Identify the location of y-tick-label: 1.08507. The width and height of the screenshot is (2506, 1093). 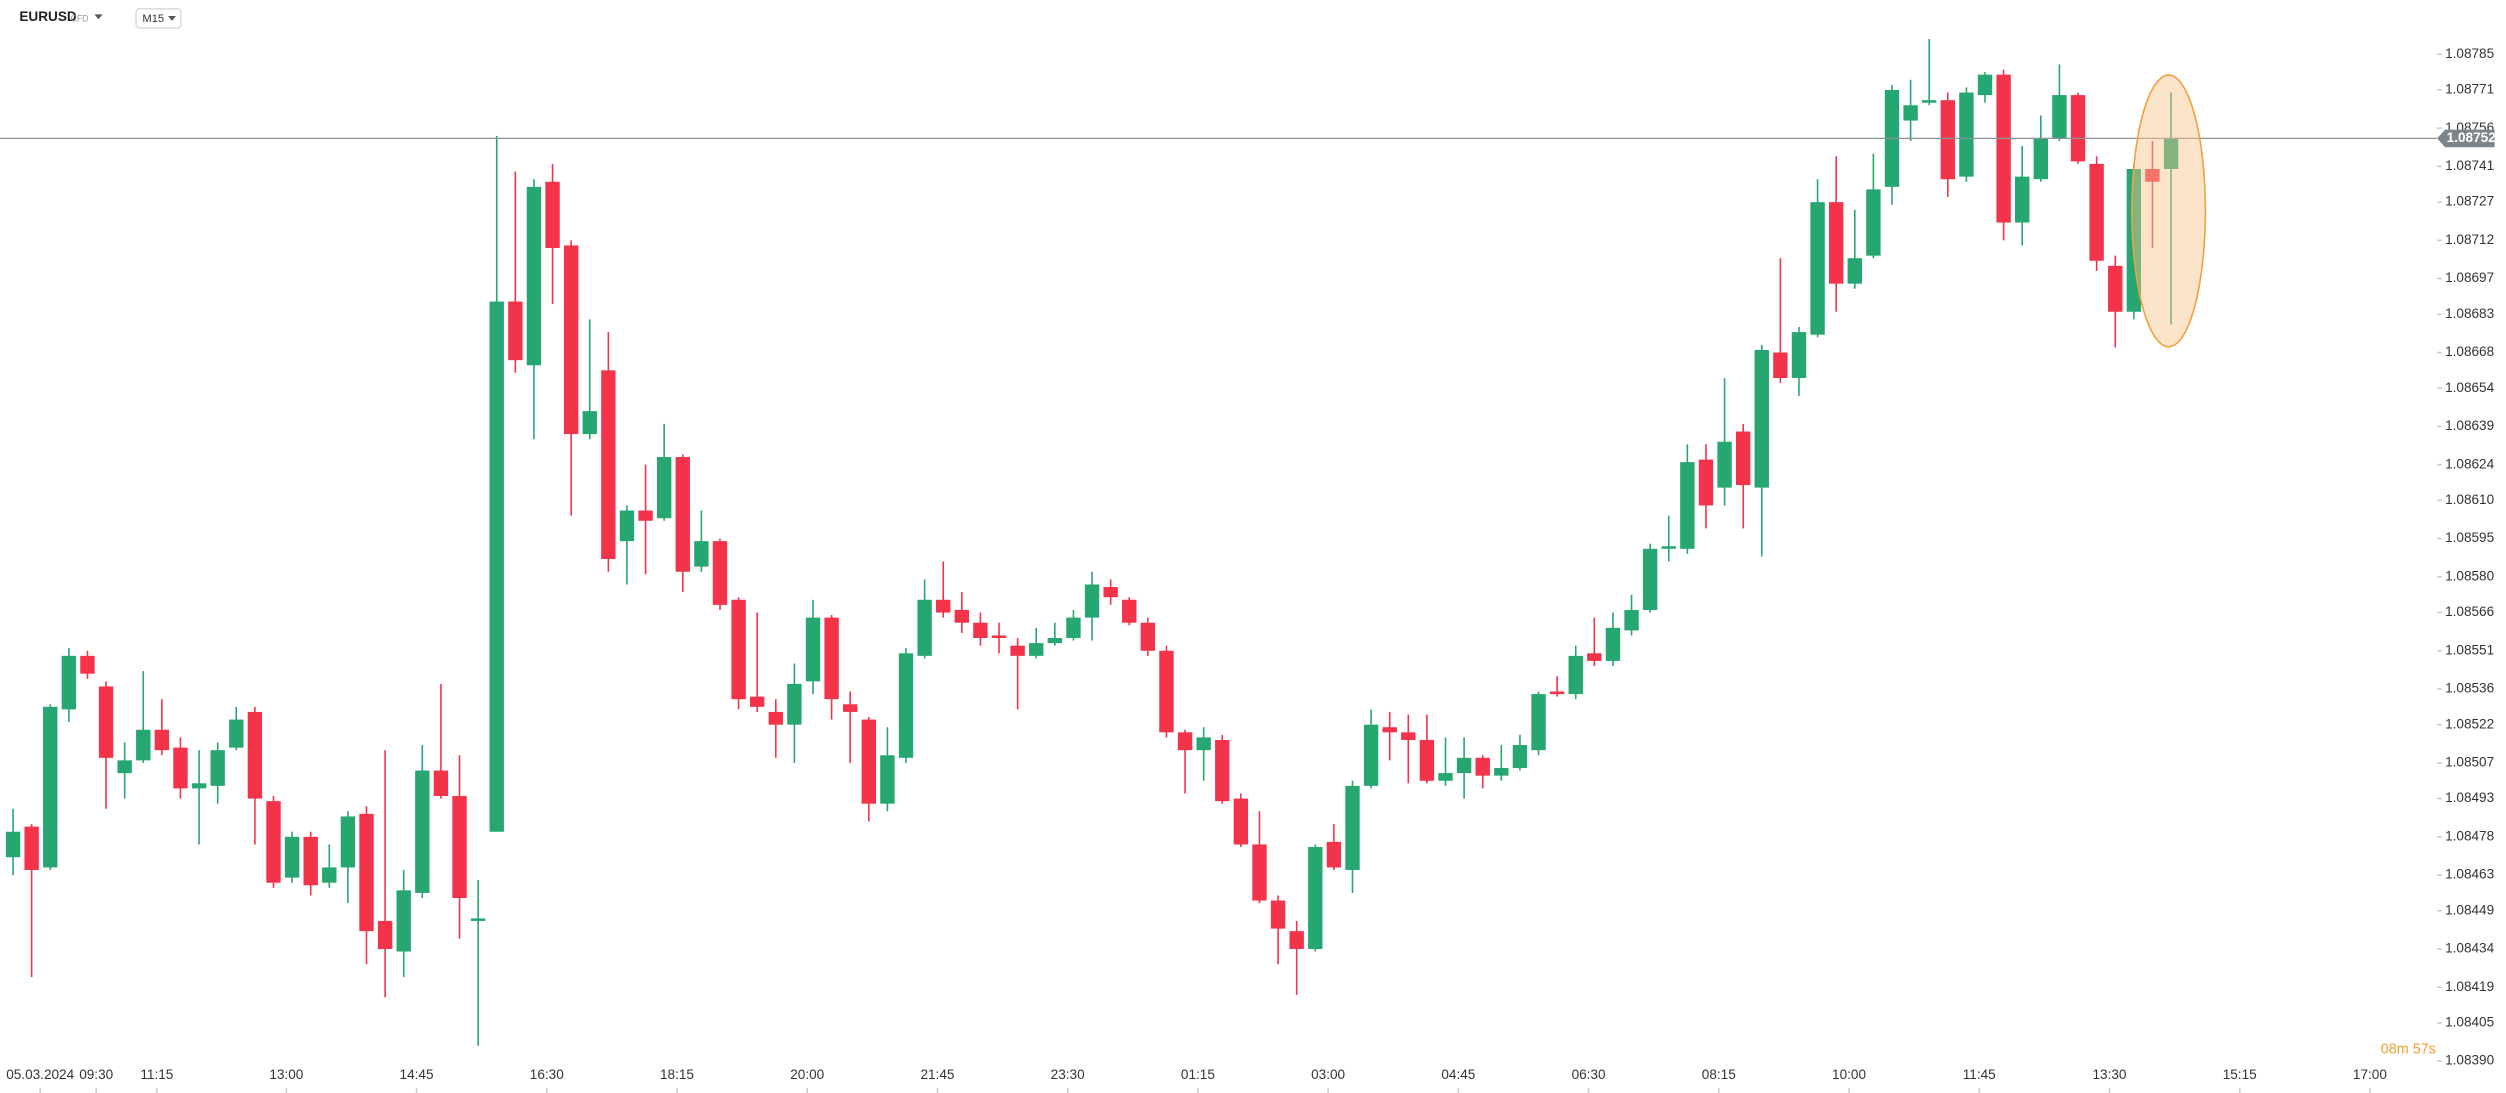
(2469, 762).